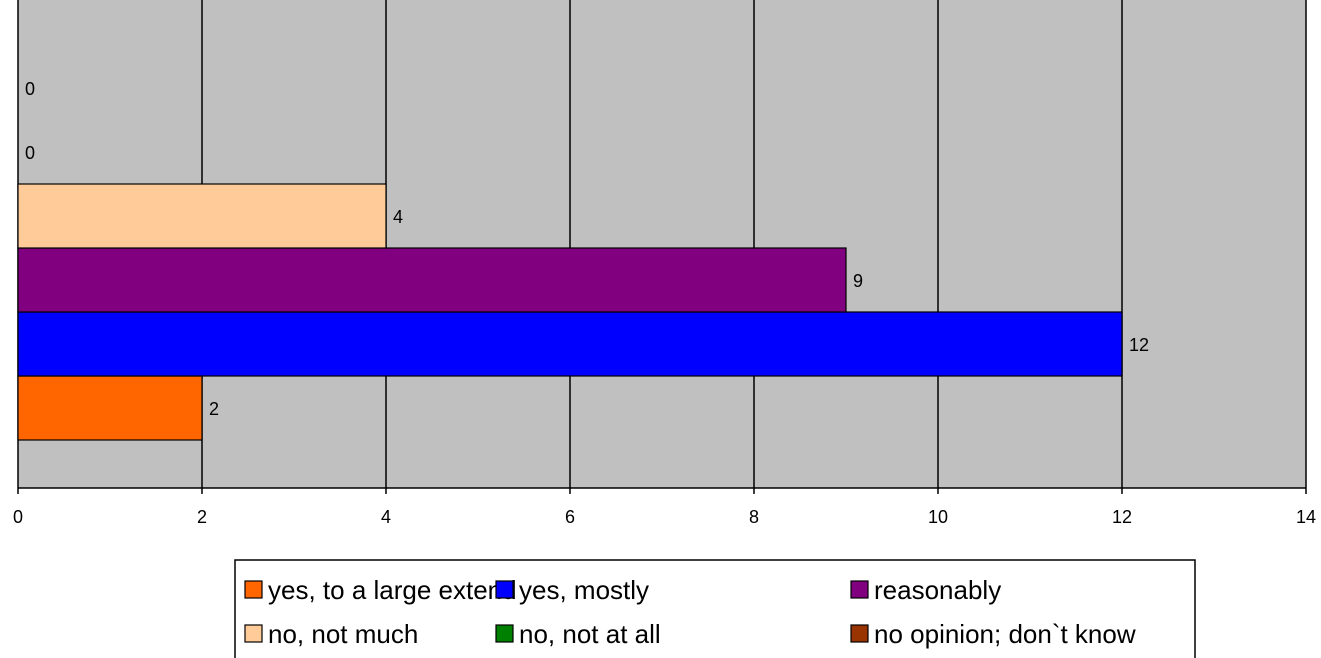 The image size is (1321, 658). I want to click on legend-label: reasonably, so click(937, 590).